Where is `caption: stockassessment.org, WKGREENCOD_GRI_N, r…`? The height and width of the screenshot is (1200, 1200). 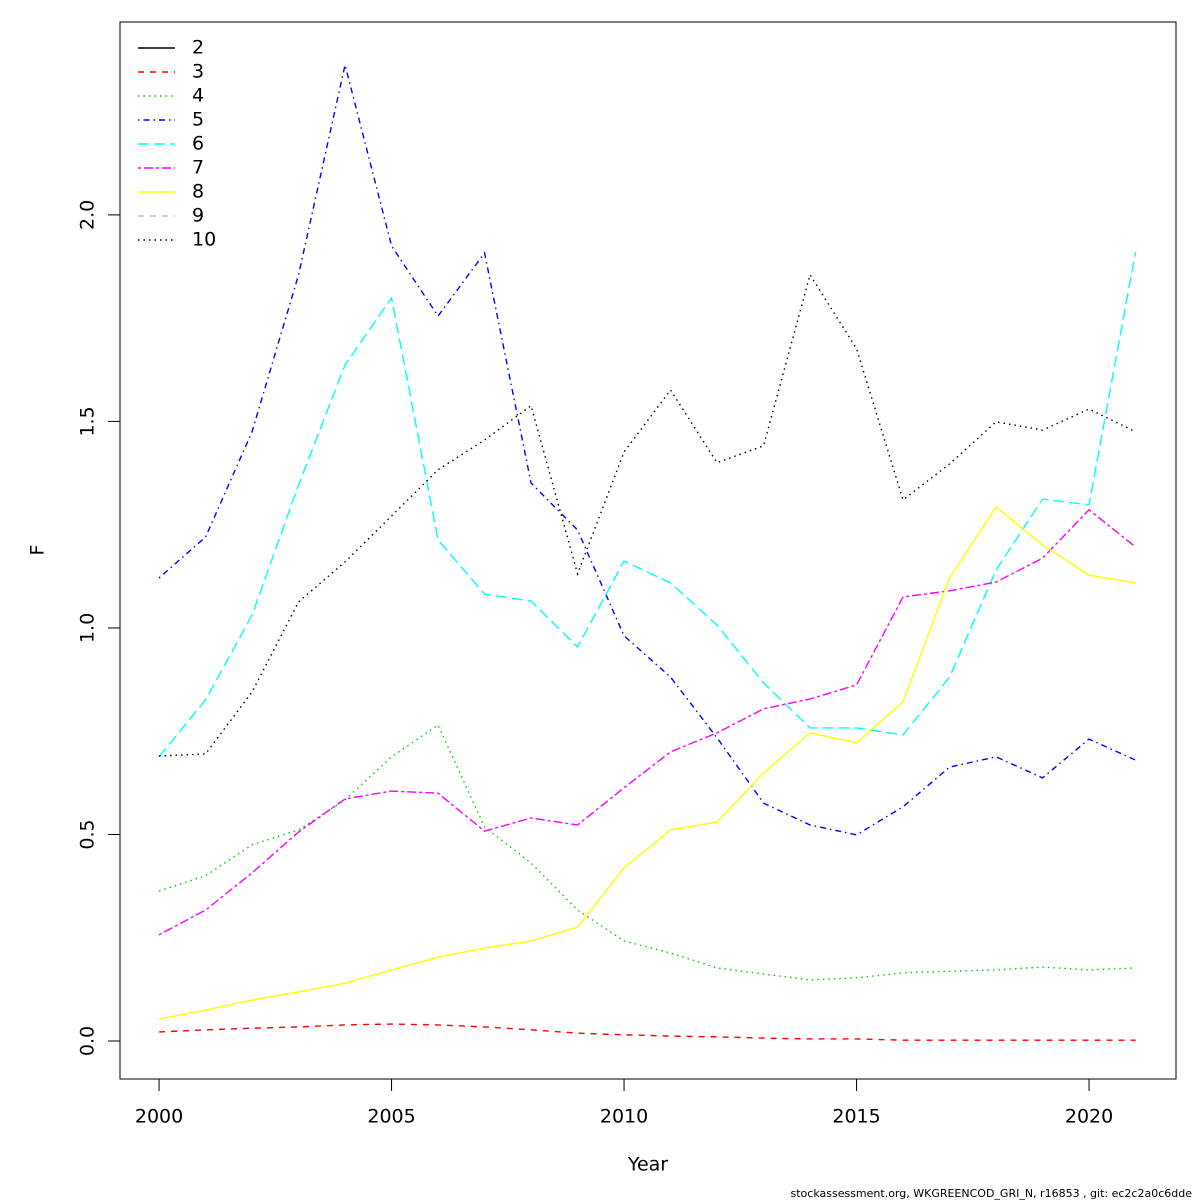 caption: stockassessment.org, WKGREENCOD_GRI_N, r… is located at coordinates (992, 1193).